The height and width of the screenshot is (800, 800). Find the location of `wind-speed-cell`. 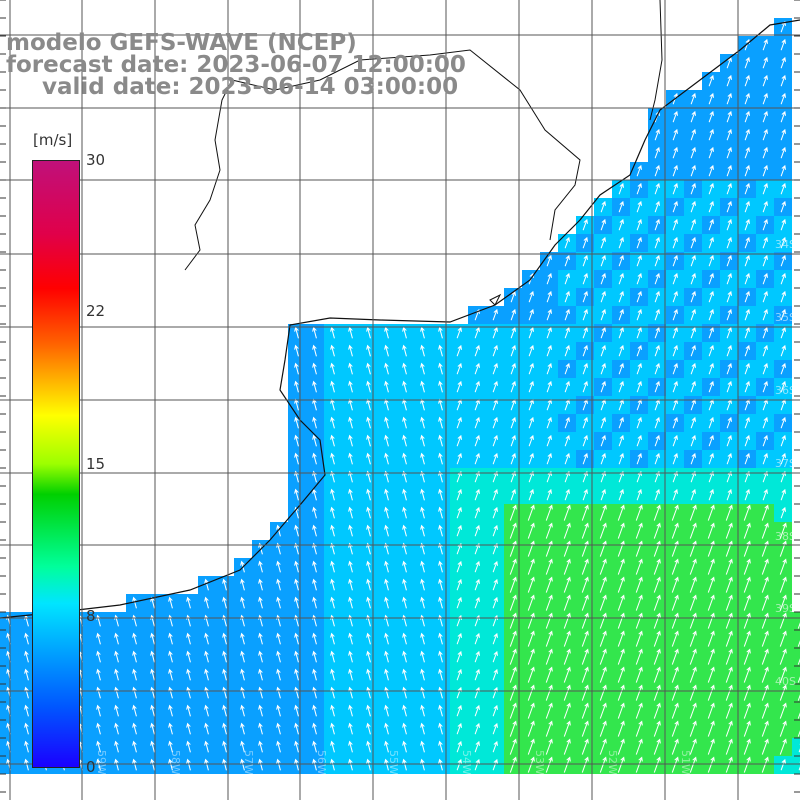

wind-speed-cell is located at coordinates (796, 621).